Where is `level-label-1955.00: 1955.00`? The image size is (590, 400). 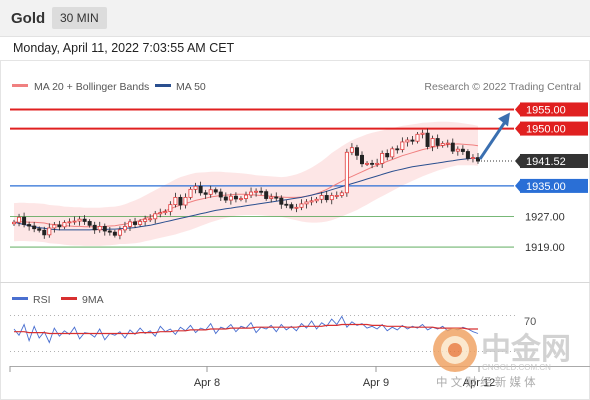 level-label-1955.00: 1955.00 is located at coordinates (546, 110).